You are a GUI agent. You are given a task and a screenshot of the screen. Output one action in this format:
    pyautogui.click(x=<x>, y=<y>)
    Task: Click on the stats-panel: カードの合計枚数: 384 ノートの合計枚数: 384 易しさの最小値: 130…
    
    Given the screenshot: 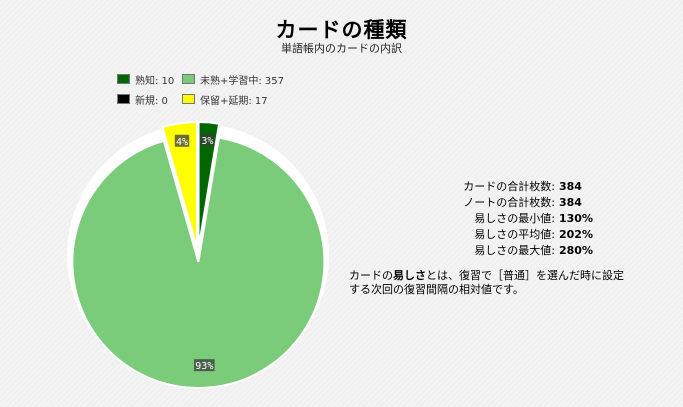 What is the action you would take?
    pyautogui.click(x=520, y=219)
    